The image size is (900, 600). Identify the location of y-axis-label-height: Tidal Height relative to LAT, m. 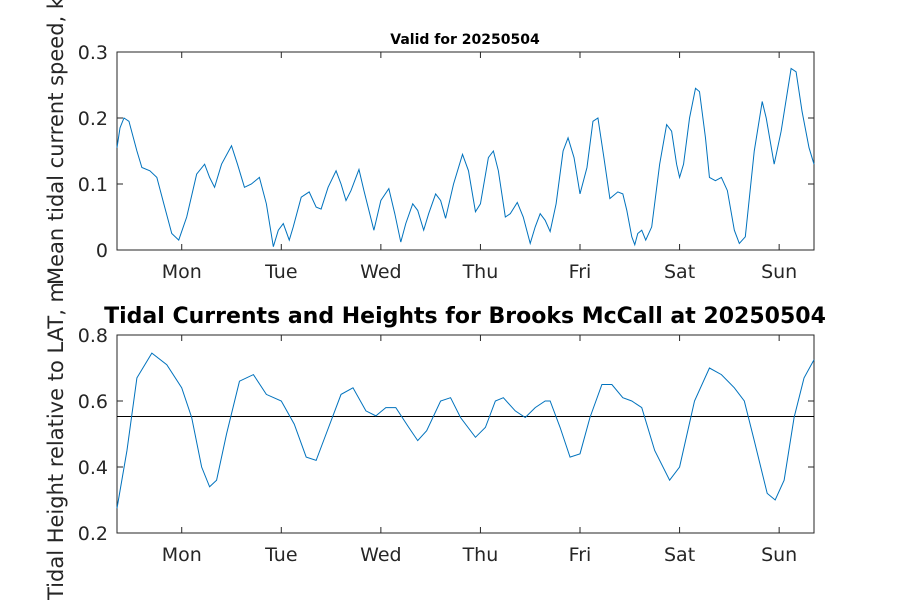
(56, 441).